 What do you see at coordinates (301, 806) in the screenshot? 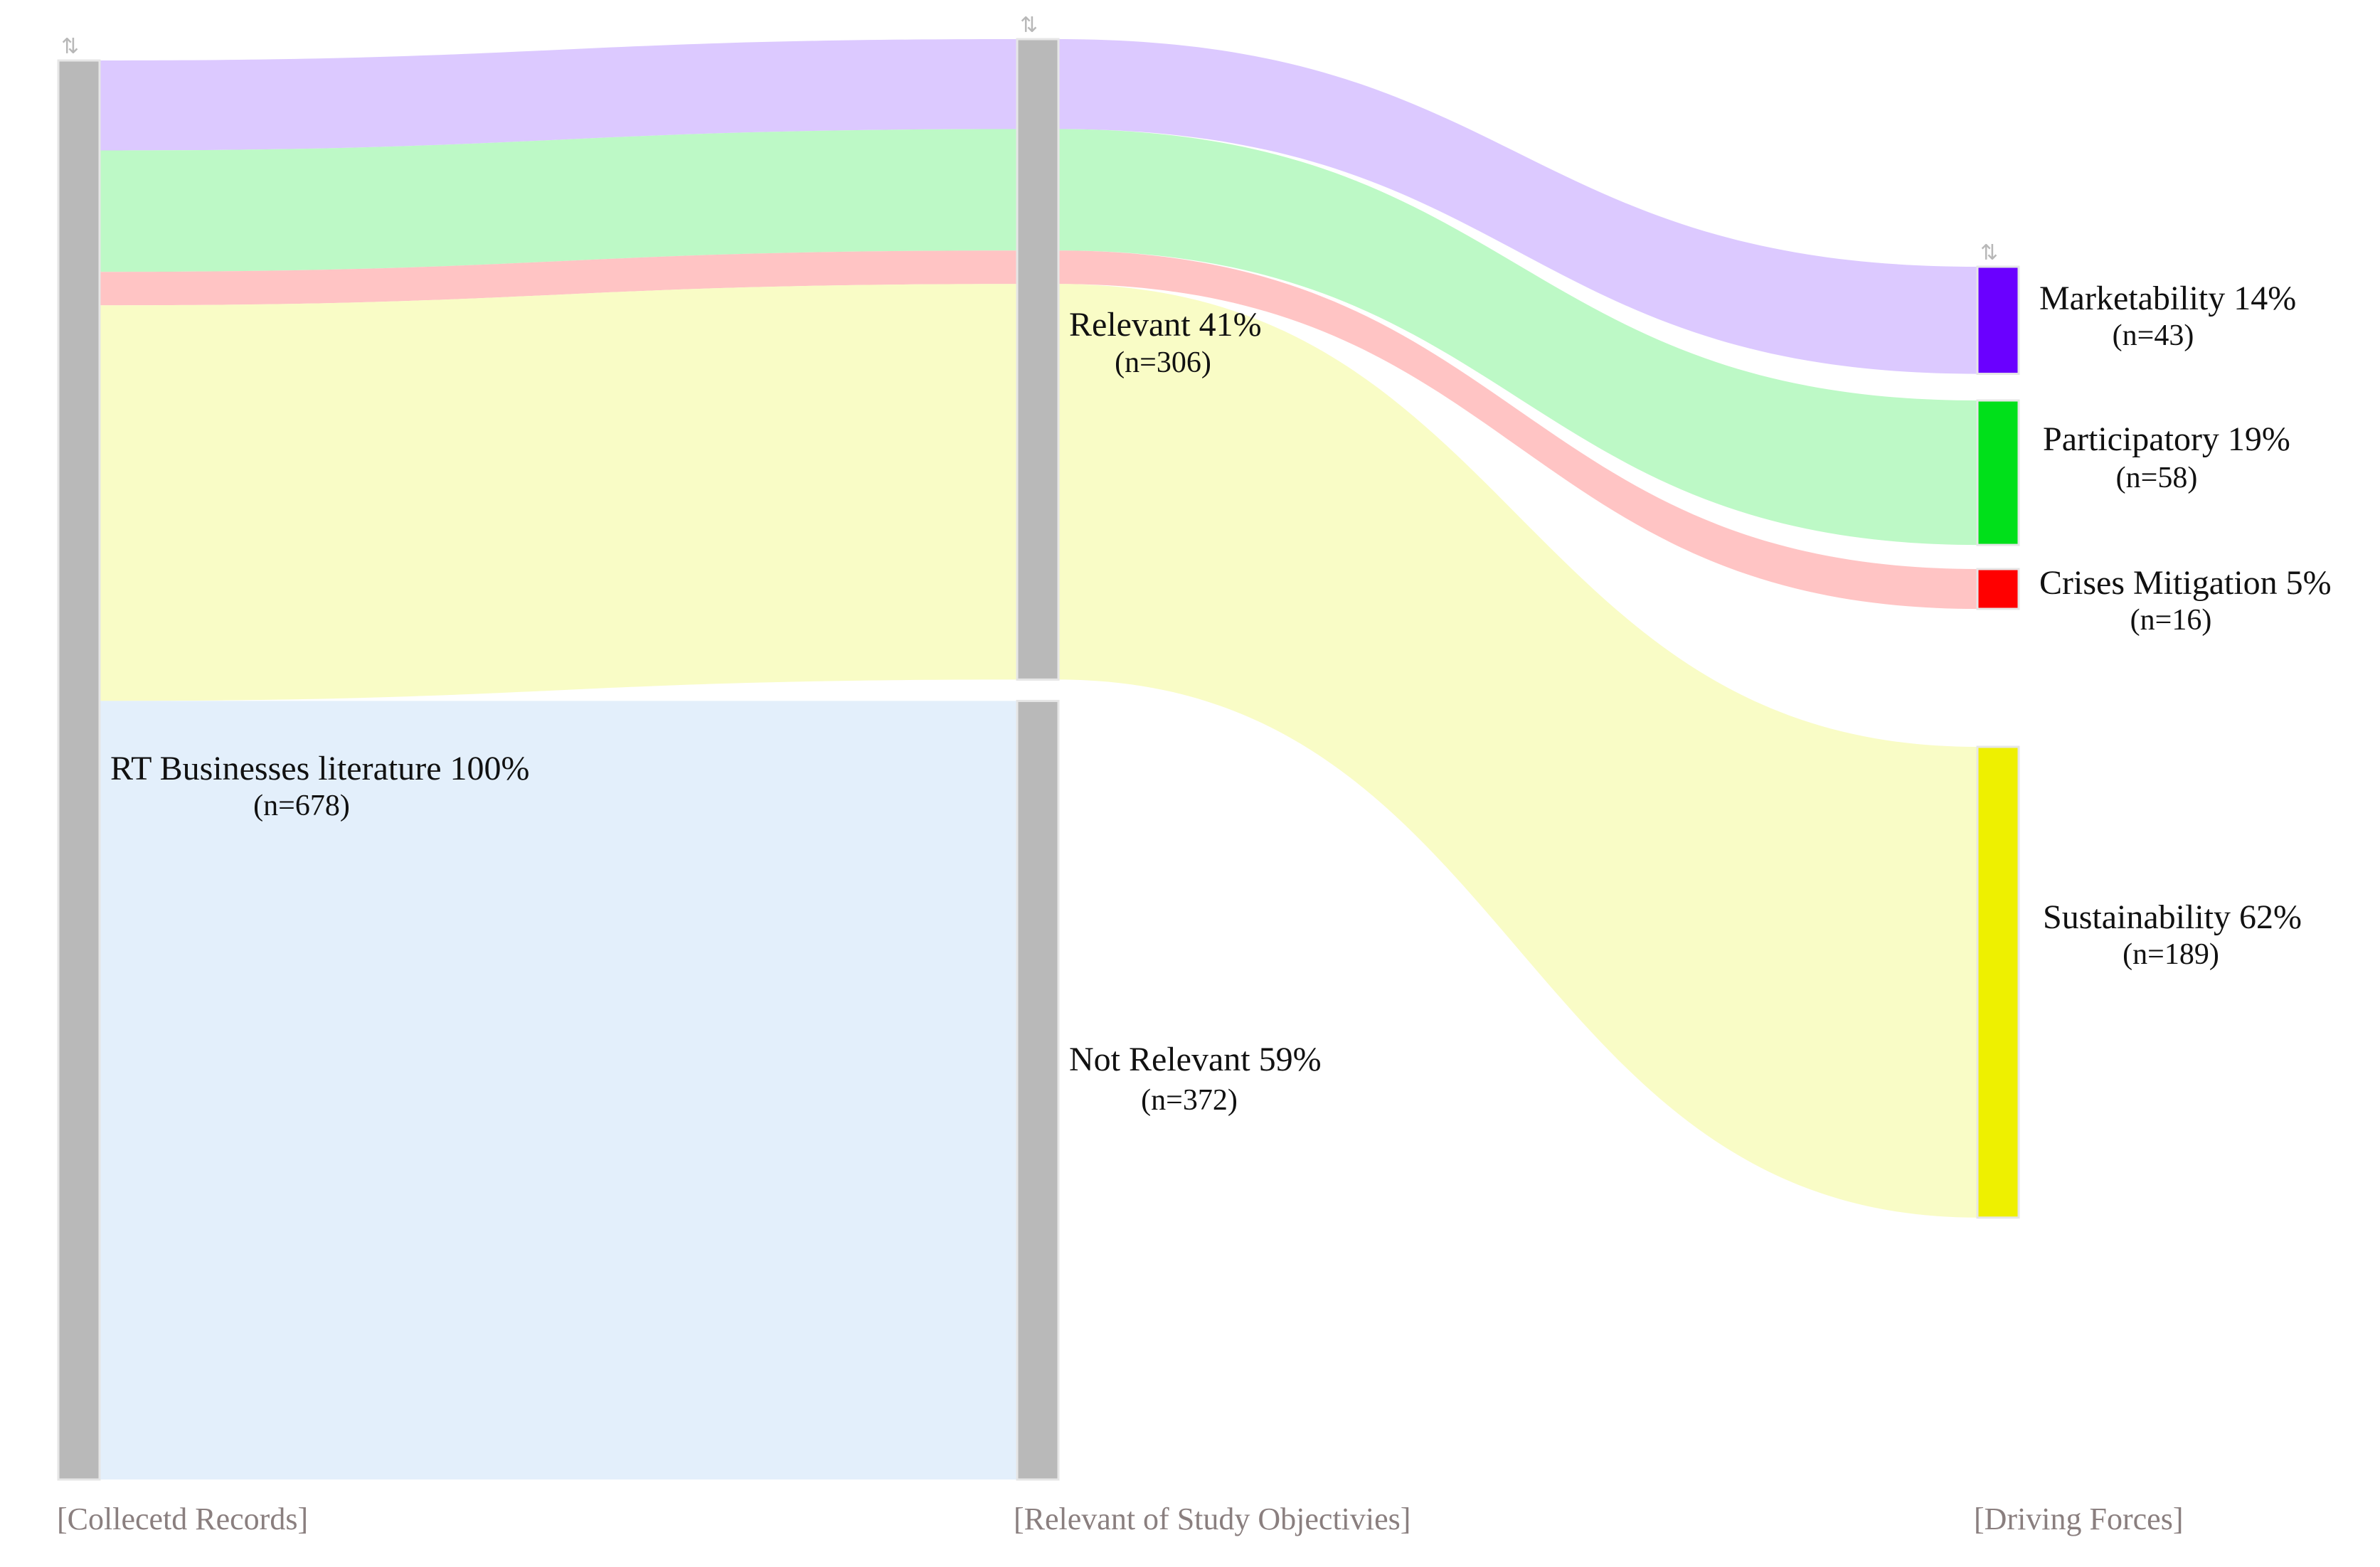
I see `node-count-rt: (n=678)` at bounding box center [301, 806].